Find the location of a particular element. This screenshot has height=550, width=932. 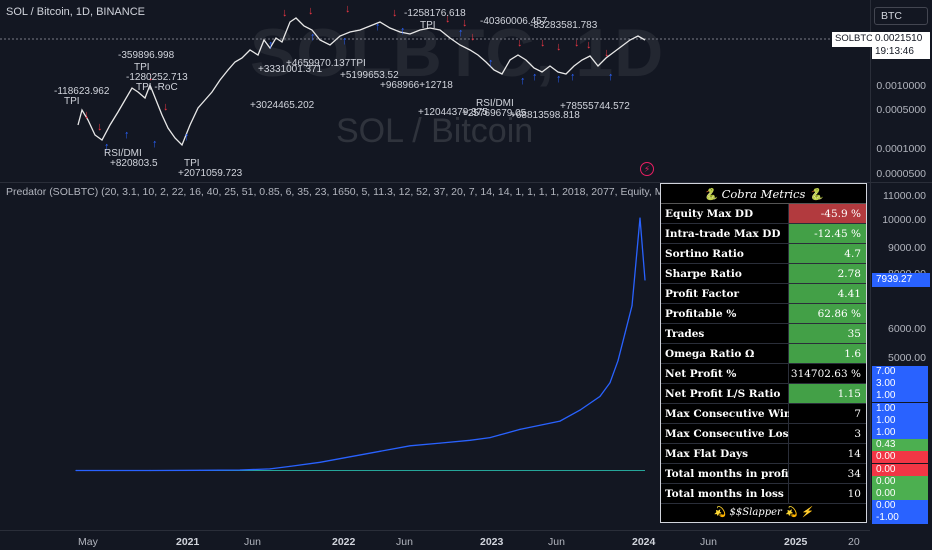

metrics-row: Max Consecutive Wins 7 is located at coordinates (763, 414).